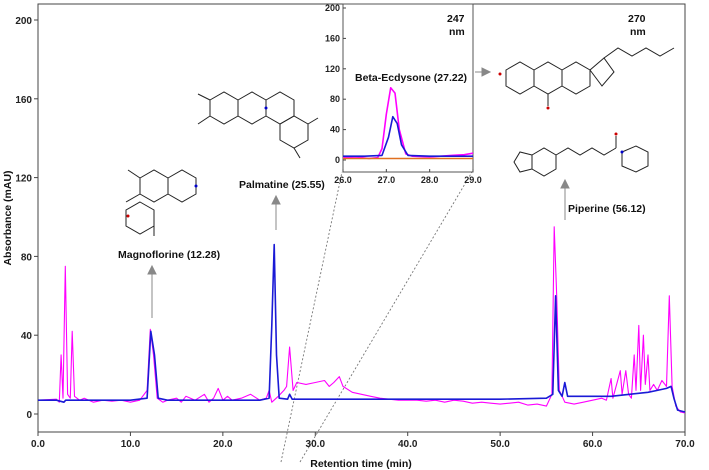  Describe the element at coordinates (581, 154) in the screenshot. I see `piperine-structure` at that location.